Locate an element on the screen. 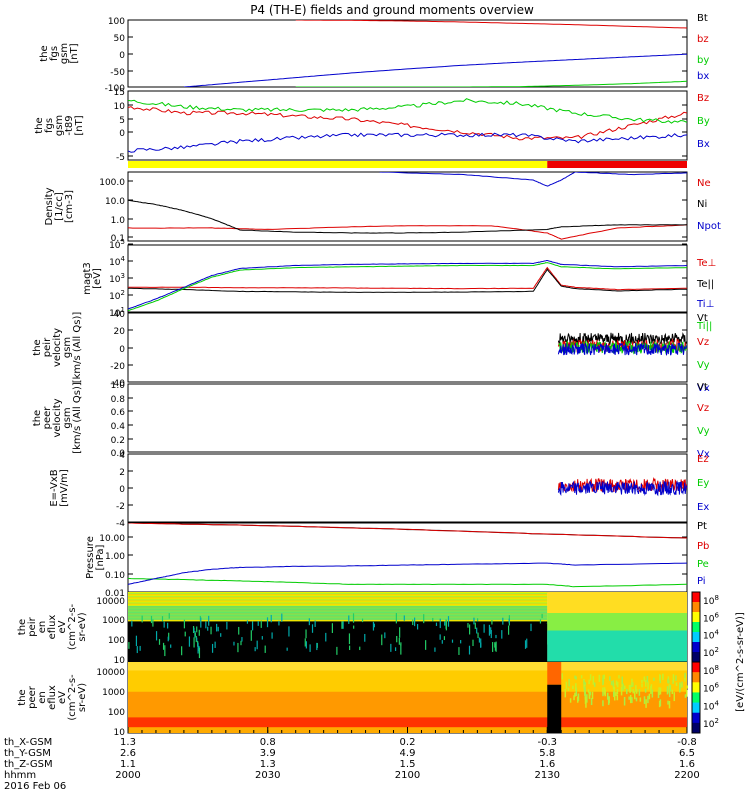  y-tick-label: 0.0 is located at coordinates (118, 454).